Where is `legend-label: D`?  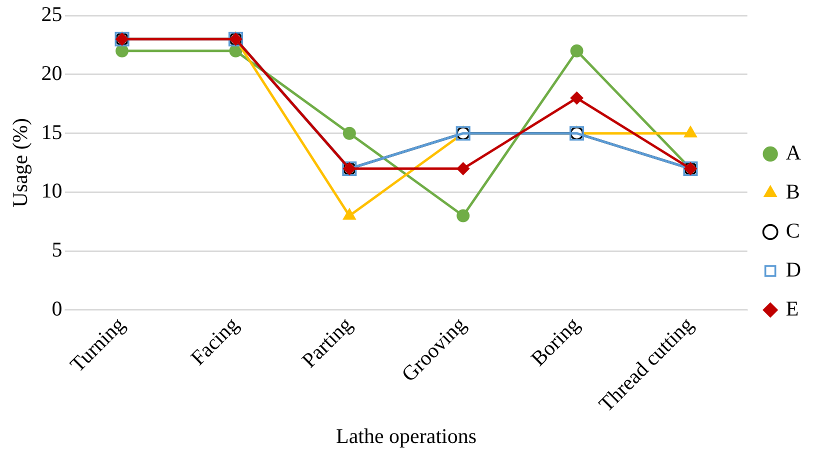 legend-label: D is located at coordinates (794, 270).